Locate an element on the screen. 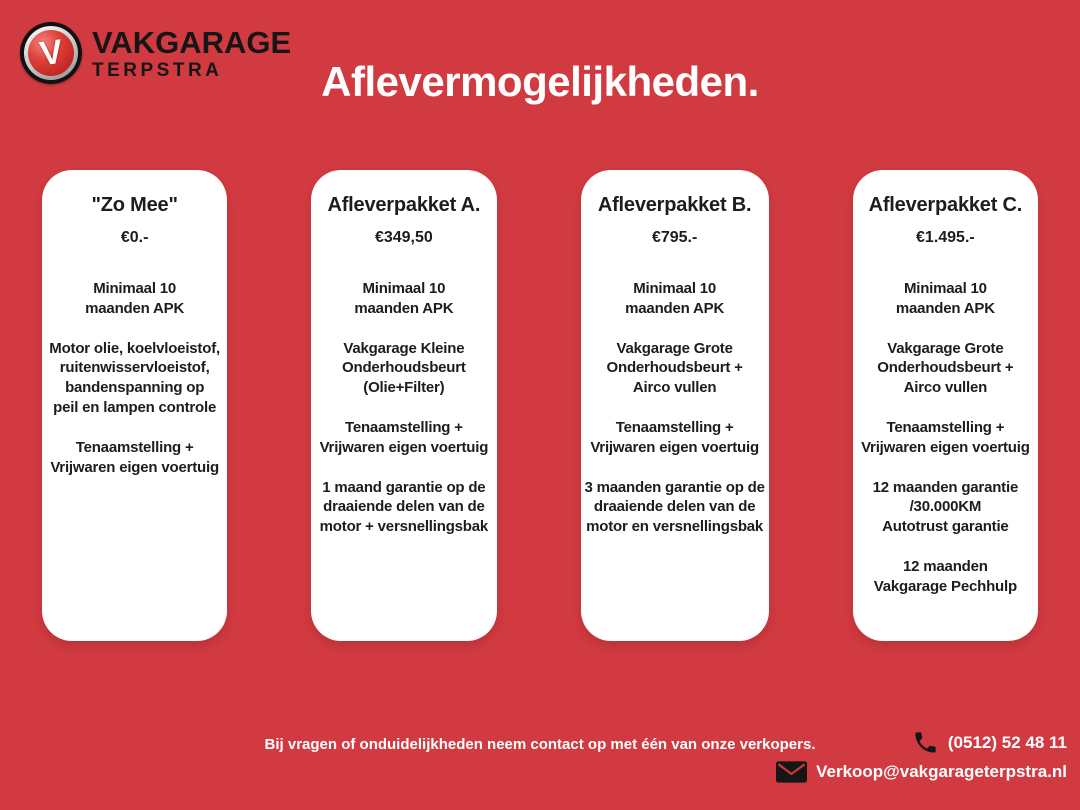 The height and width of the screenshot is (810, 1080). page-title: Aflevermogelijkheden. is located at coordinates (540, 81).